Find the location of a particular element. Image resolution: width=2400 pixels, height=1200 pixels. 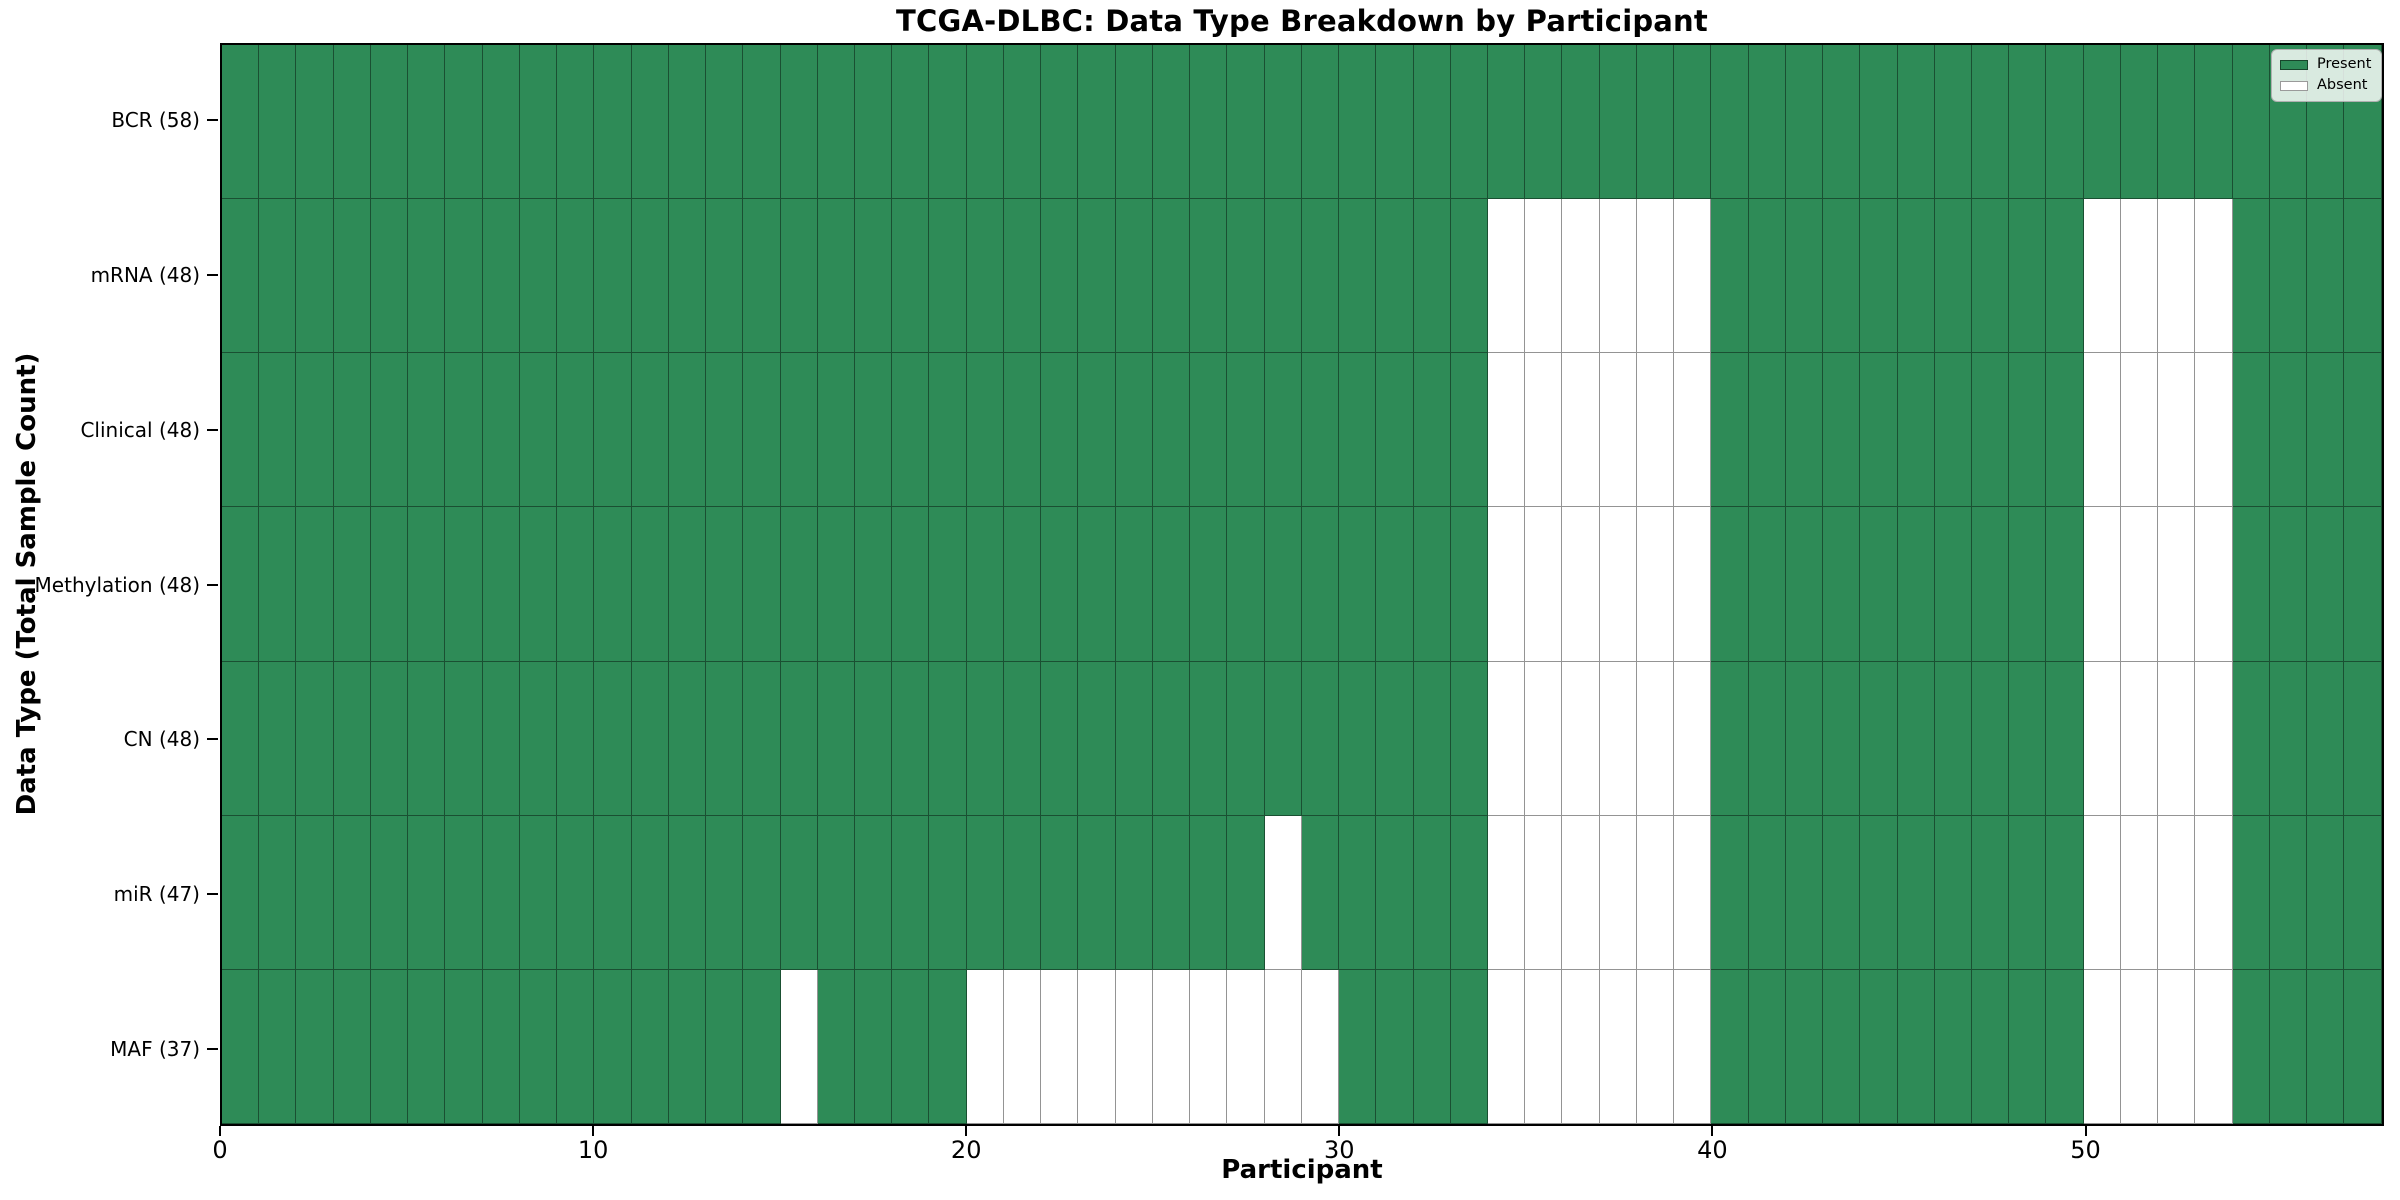

y-tick-mark is located at coordinates (212, 429).